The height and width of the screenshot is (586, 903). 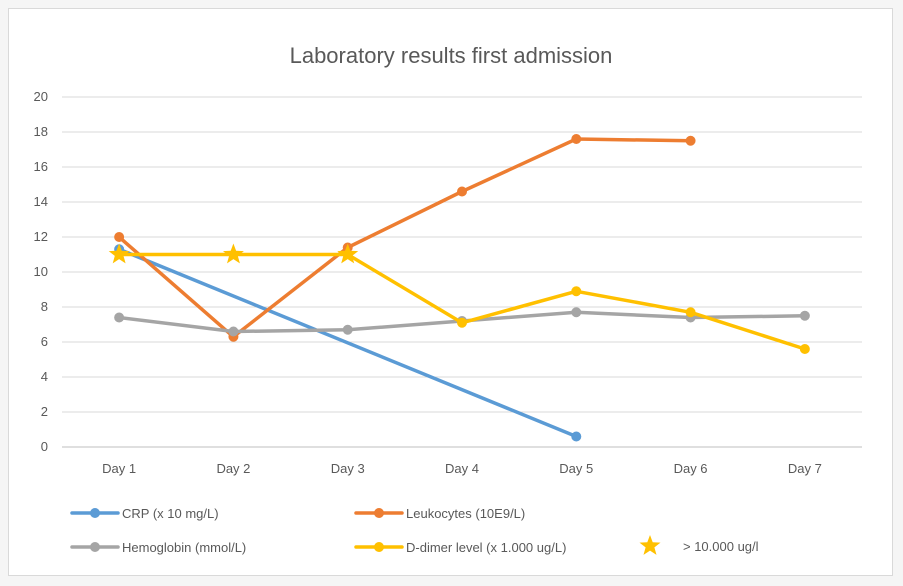 What do you see at coordinates (44, 376) in the screenshot?
I see `y-tick-label: 4` at bounding box center [44, 376].